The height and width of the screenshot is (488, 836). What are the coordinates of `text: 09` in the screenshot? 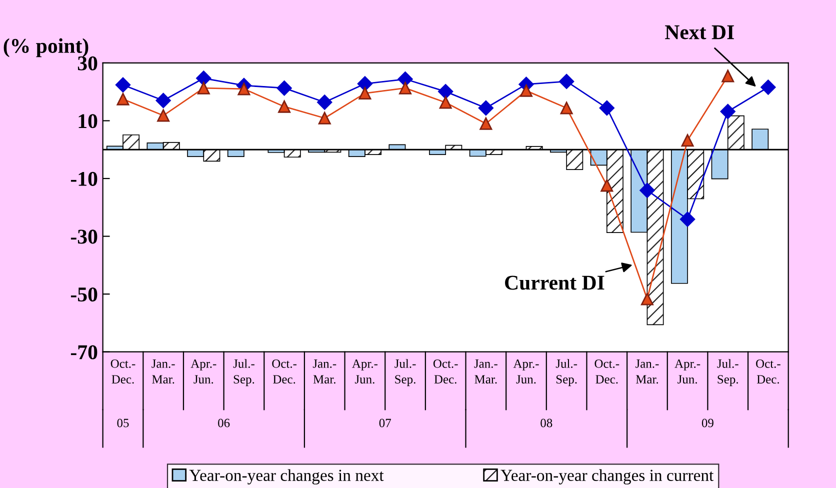 It's located at (708, 423).